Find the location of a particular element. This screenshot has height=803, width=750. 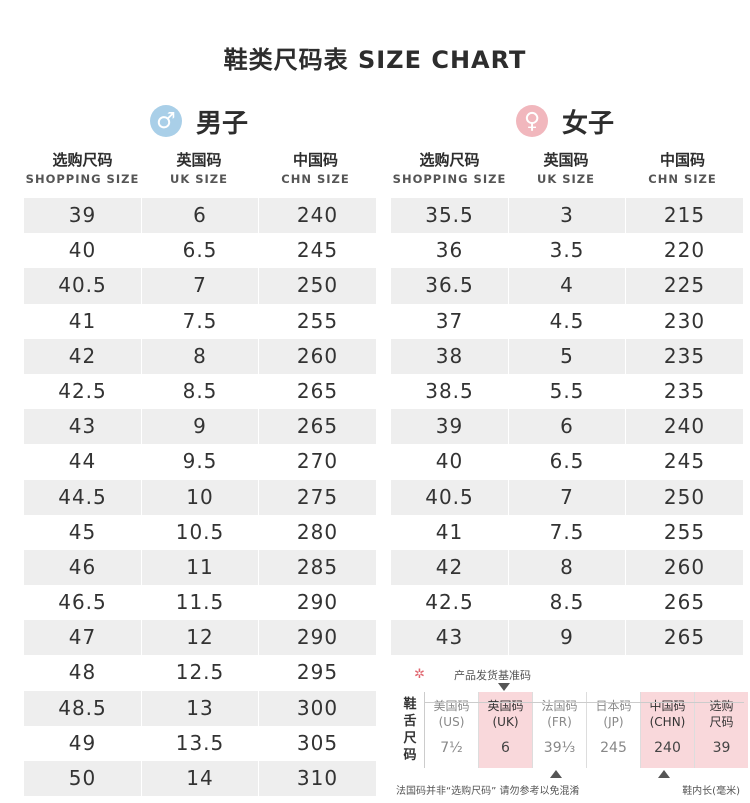

uk-size-cell: 7.5 is located at coordinates (200, 321).